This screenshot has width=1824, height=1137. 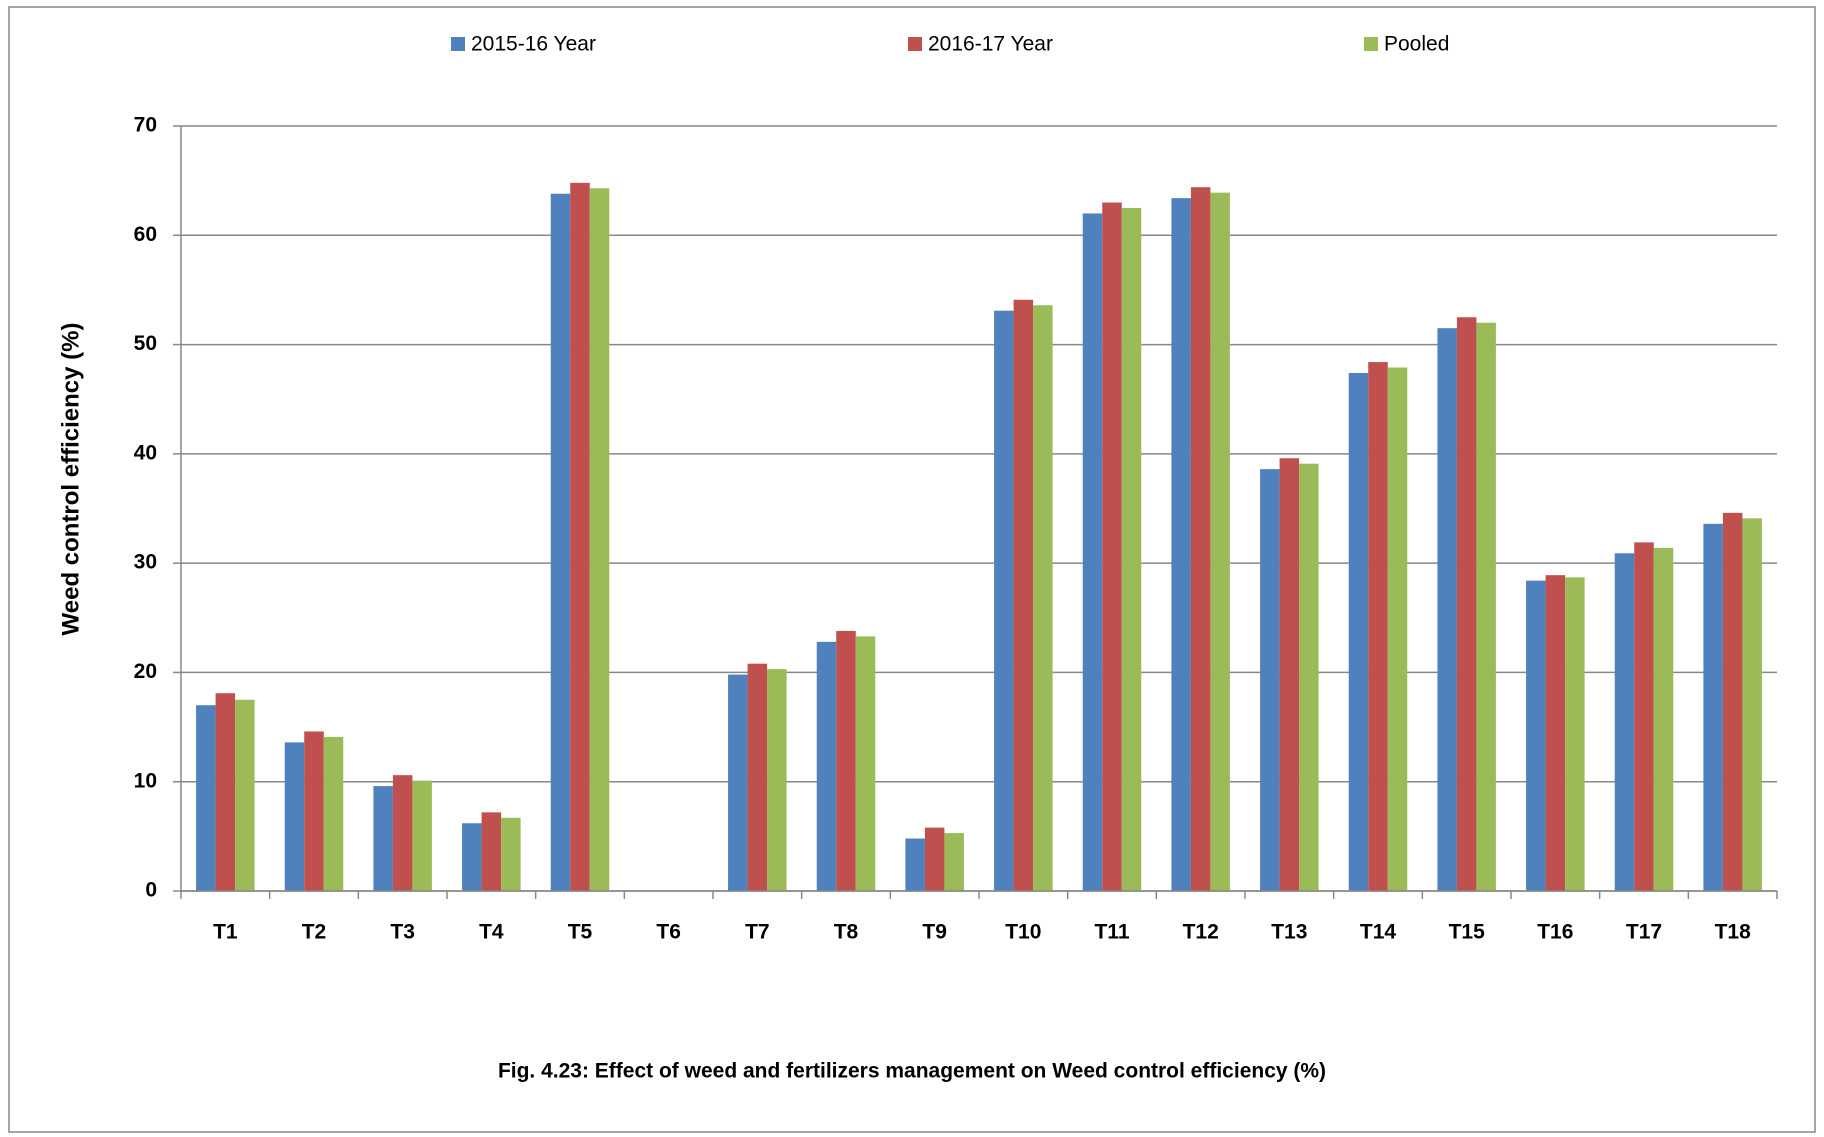 I want to click on y-tick-label: 10, so click(x=145, y=780).